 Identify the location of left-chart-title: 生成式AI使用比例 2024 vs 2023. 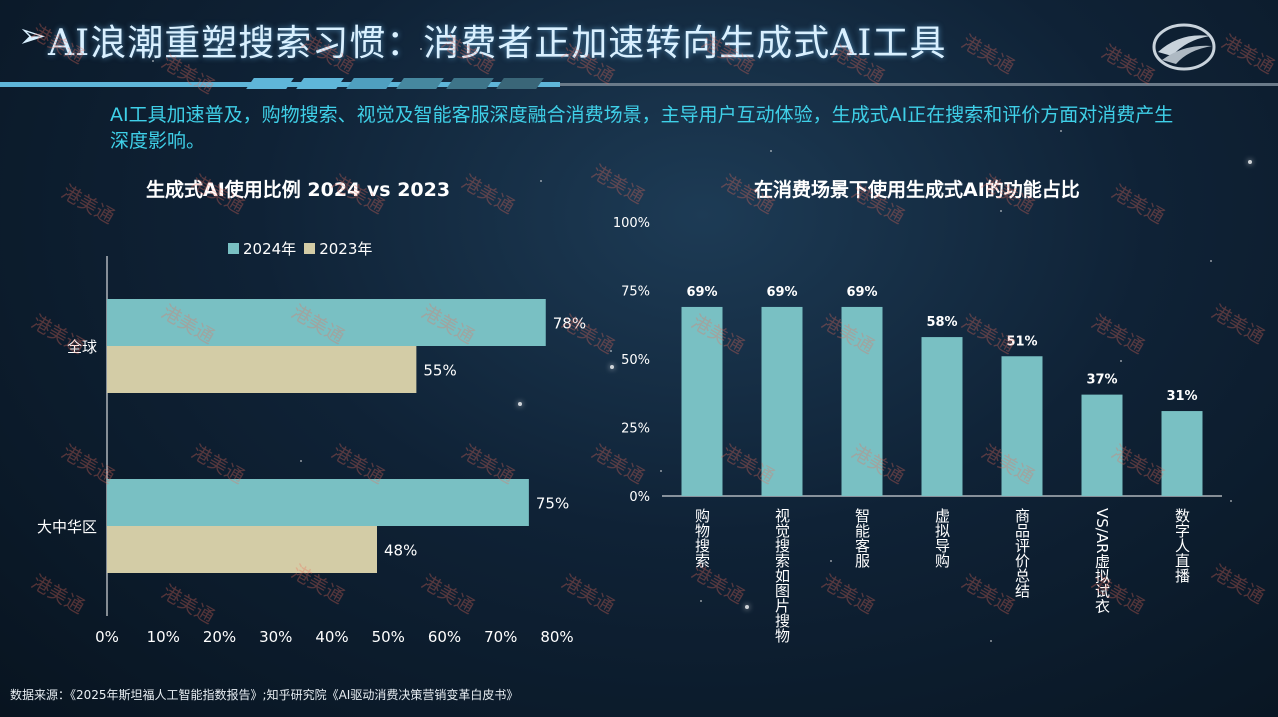
(298, 190).